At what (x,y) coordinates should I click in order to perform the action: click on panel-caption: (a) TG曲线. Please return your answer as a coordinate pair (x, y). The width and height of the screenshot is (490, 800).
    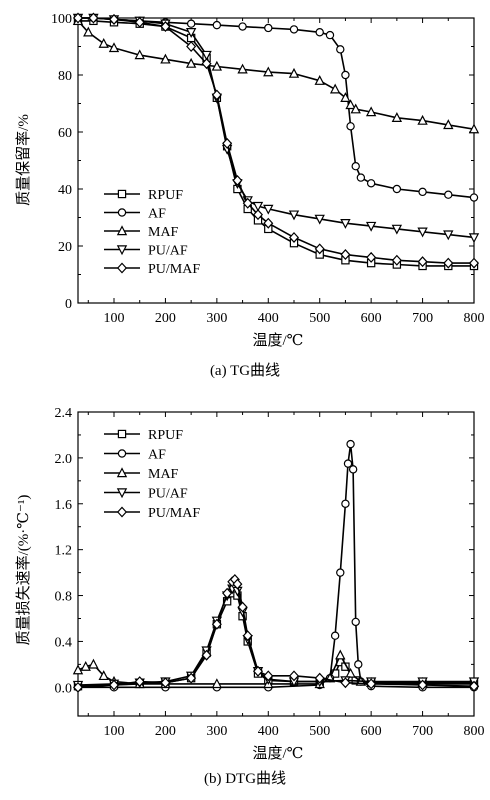
    Looking at the image, I should click on (245, 370).